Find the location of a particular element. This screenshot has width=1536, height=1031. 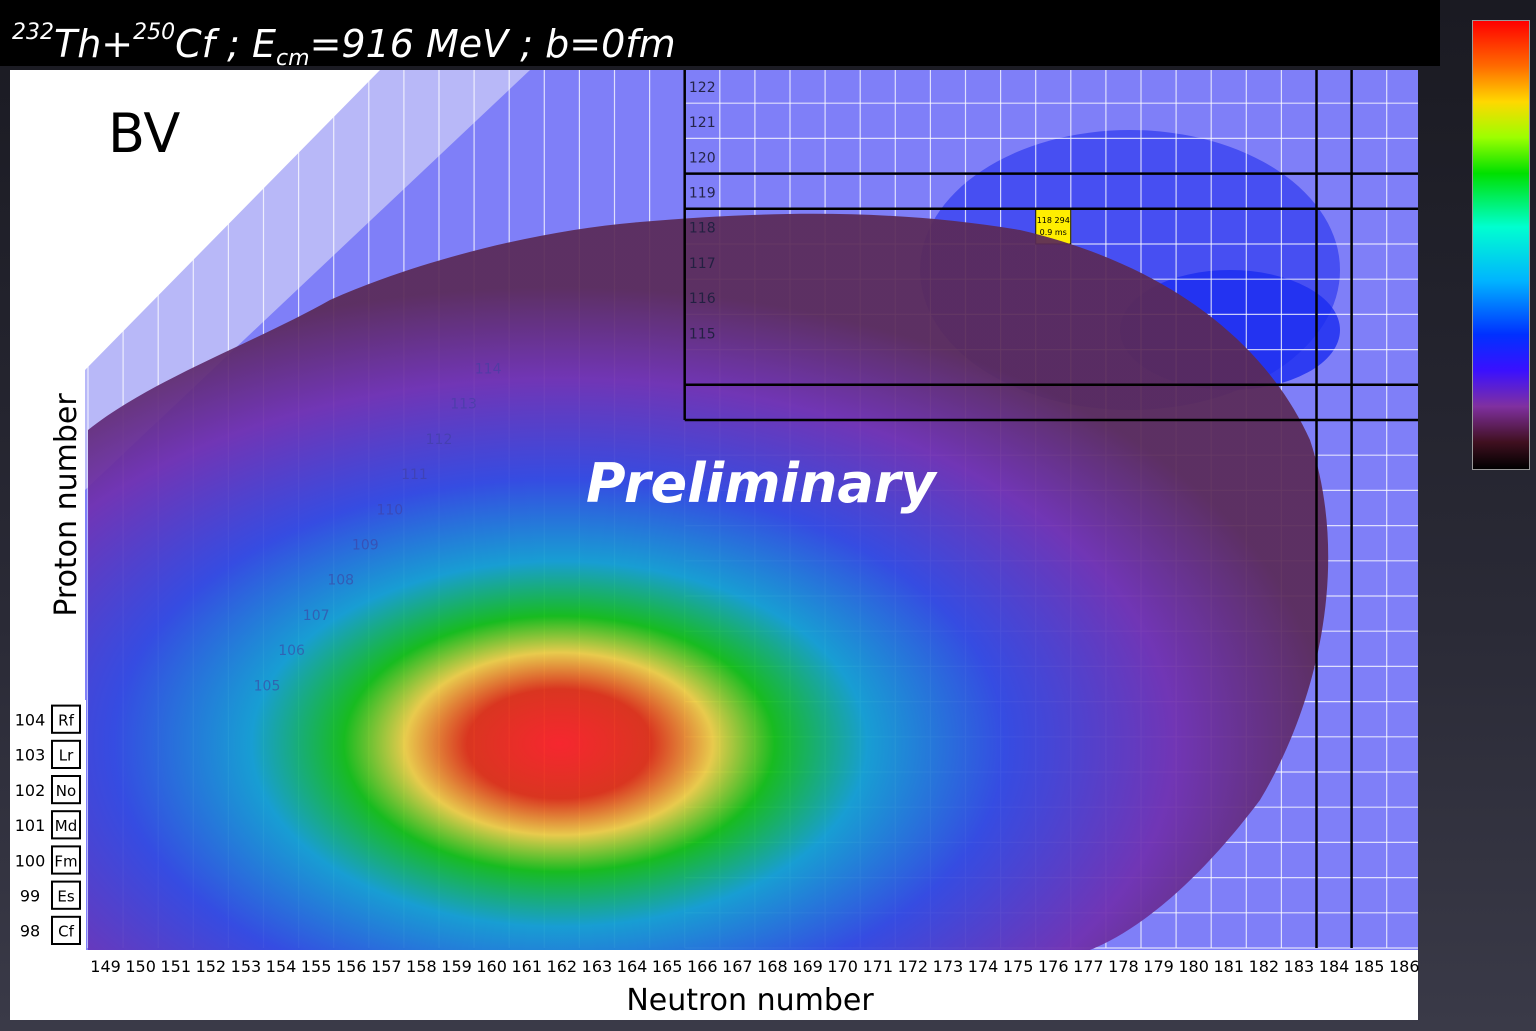

z-label-upper: 117 is located at coordinates (702, 264).